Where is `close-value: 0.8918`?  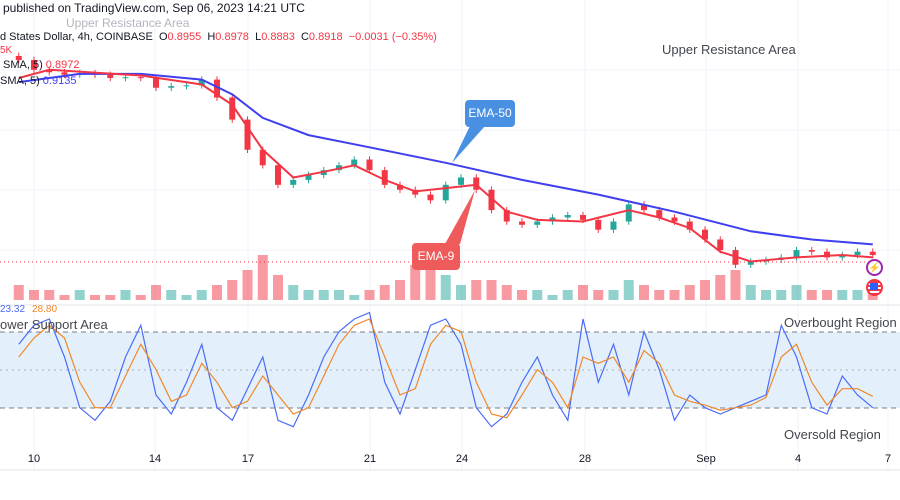
close-value: 0.8918 is located at coordinates (325, 37).